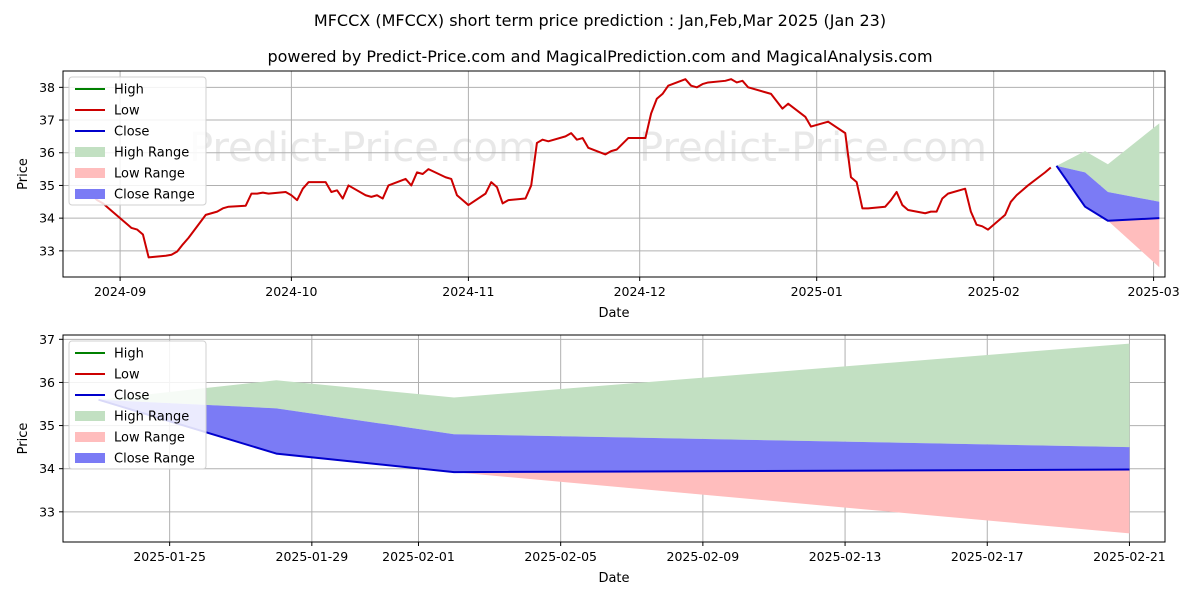 This screenshot has width=1200, height=600. Describe the element at coordinates (169, 556) in the screenshot. I see `x-tick-label: 2025-01-25` at that location.